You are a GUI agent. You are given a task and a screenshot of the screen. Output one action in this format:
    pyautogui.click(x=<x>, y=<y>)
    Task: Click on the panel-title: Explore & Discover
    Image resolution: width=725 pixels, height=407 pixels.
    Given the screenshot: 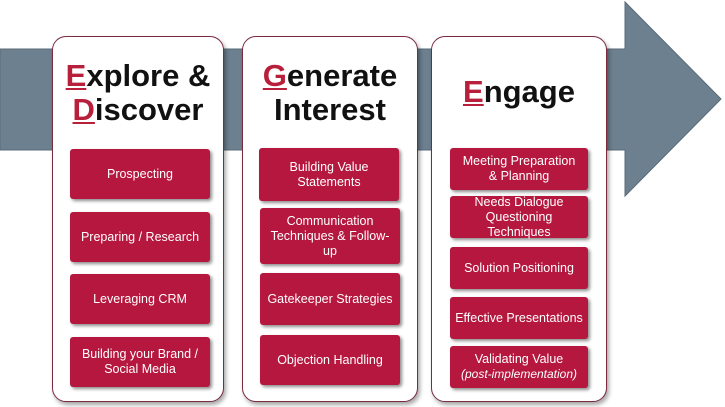 What is the action you would take?
    pyautogui.click(x=138, y=93)
    